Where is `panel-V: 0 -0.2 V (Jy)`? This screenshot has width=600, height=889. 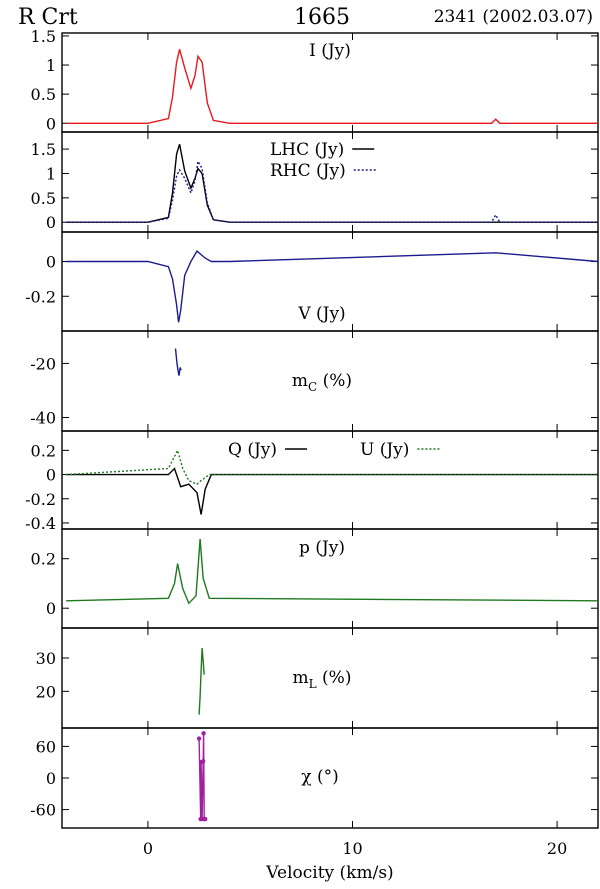
panel-V: 0 -0.2 V (Jy) is located at coordinates (312, 281).